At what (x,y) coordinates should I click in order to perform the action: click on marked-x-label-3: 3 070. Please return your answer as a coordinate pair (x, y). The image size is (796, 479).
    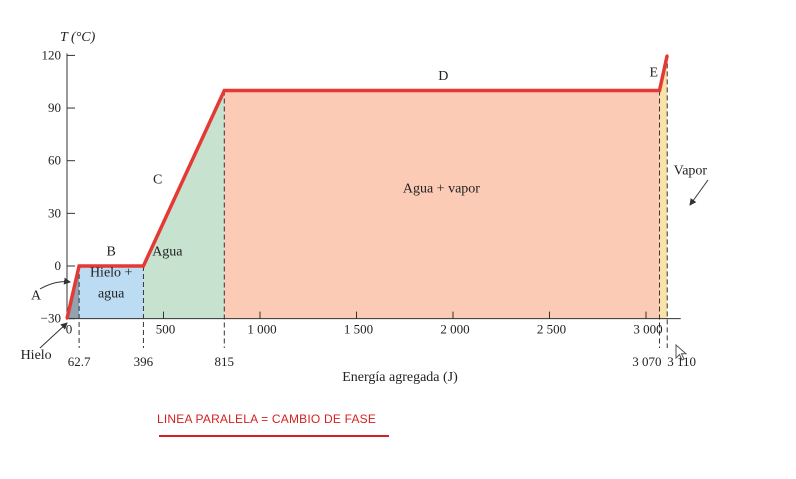
    Looking at the image, I should click on (646, 361).